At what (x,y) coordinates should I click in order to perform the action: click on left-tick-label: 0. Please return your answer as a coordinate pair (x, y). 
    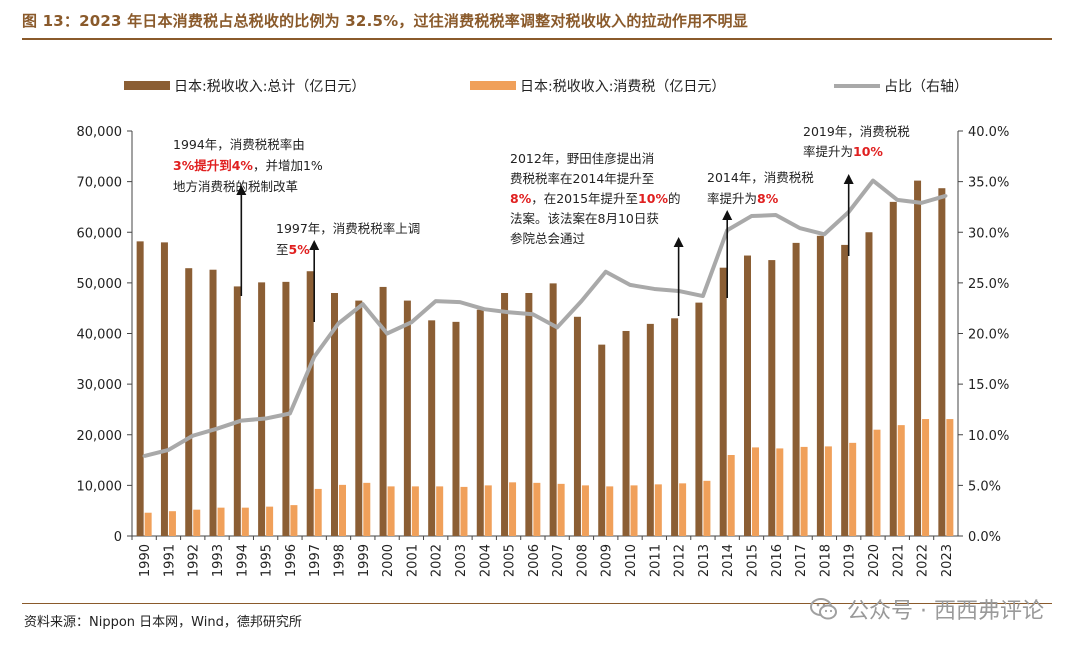
    Looking at the image, I should click on (118, 537).